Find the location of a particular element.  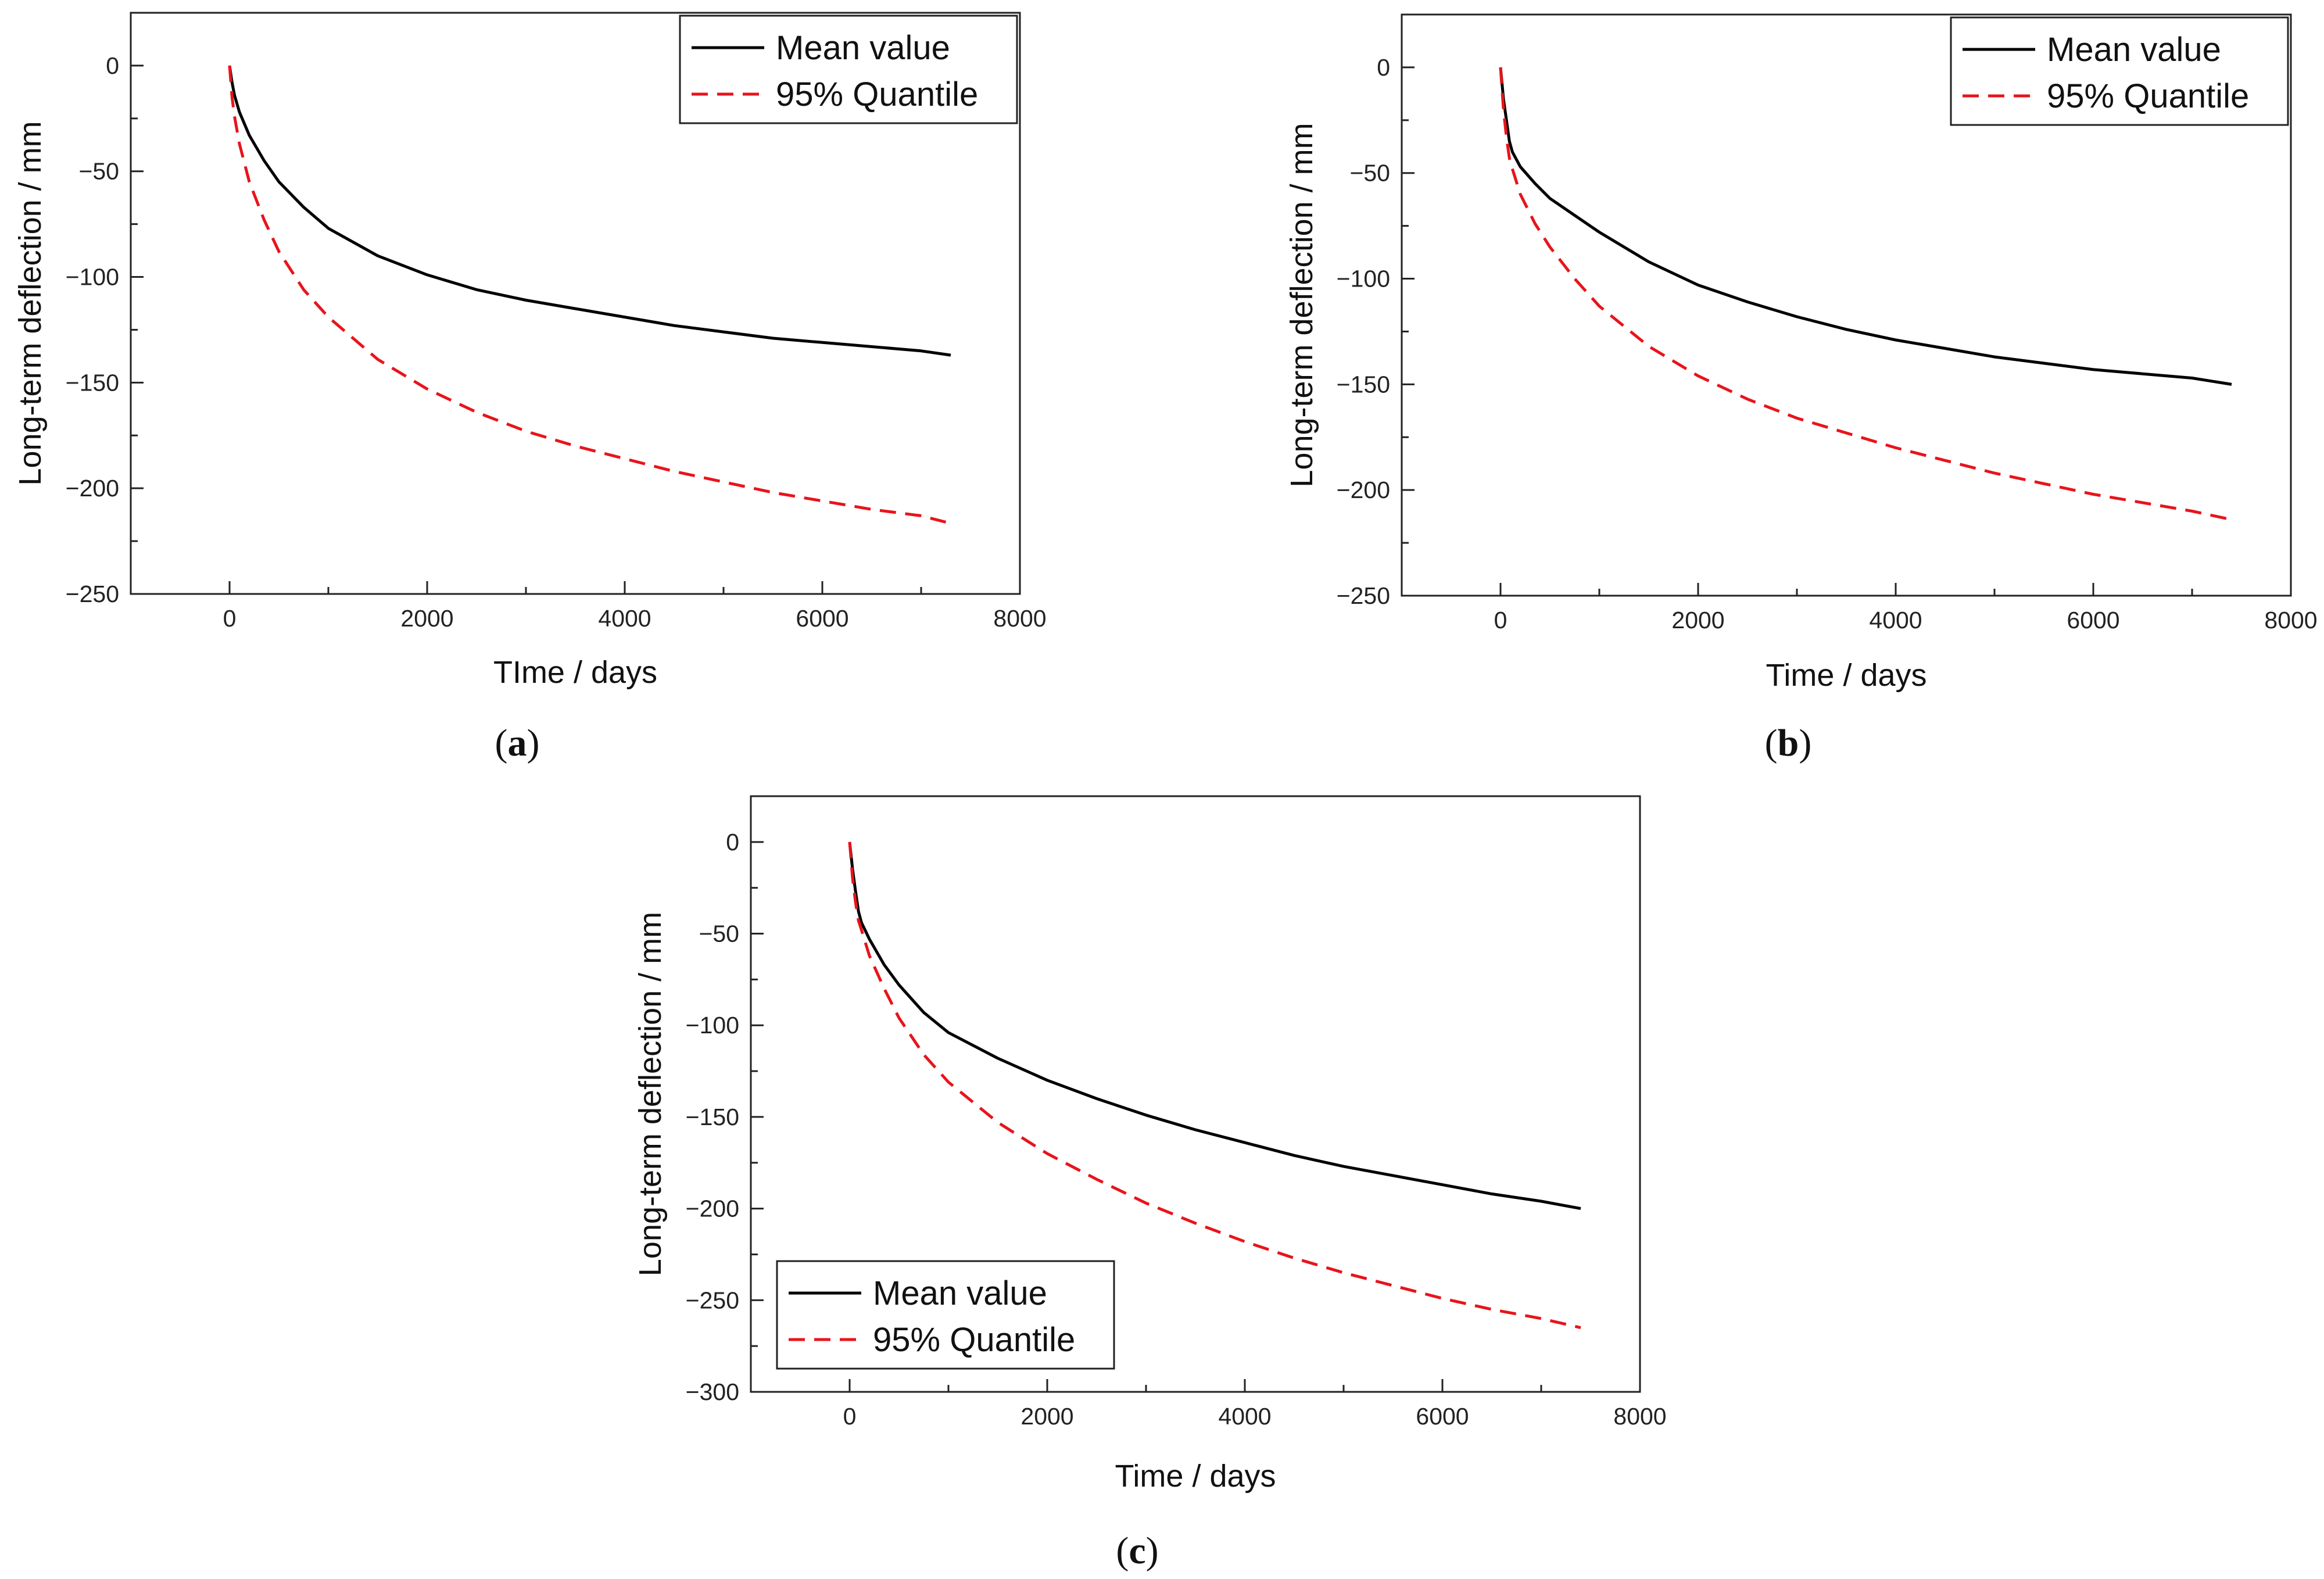

x-axis-title: TIme / days is located at coordinates (575, 672).